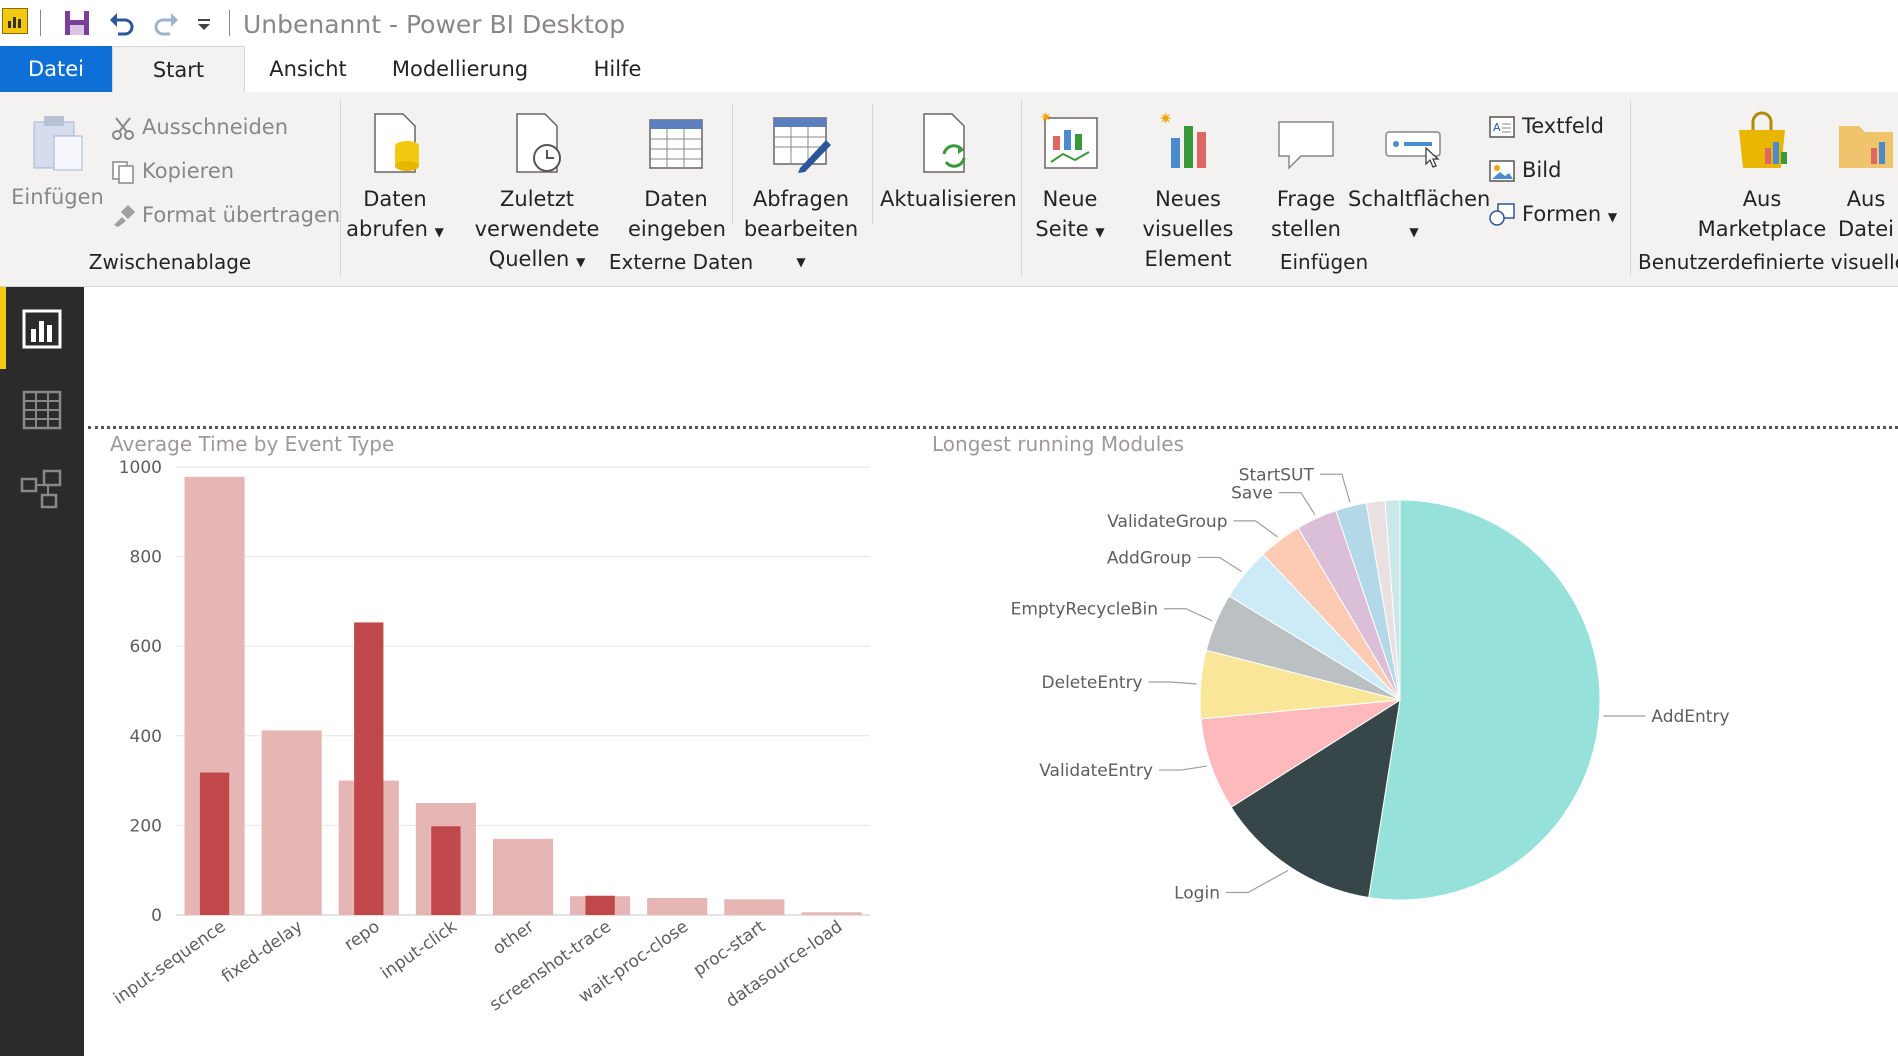 The height and width of the screenshot is (1056, 1898). What do you see at coordinates (204, 23) in the screenshot?
I see `customize-toolbar-chevron-icon` at bounding box center [204, 23].